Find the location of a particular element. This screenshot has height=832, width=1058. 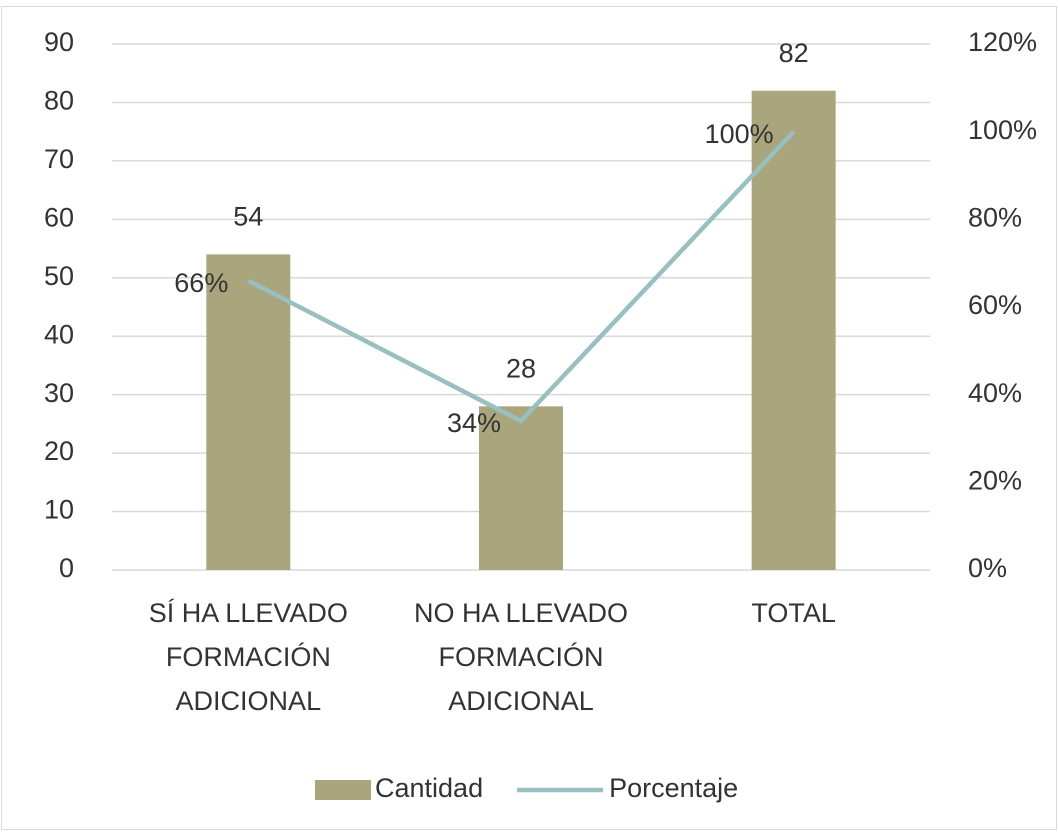

y-tick-label: 70 is located at coordinates (59, 159).